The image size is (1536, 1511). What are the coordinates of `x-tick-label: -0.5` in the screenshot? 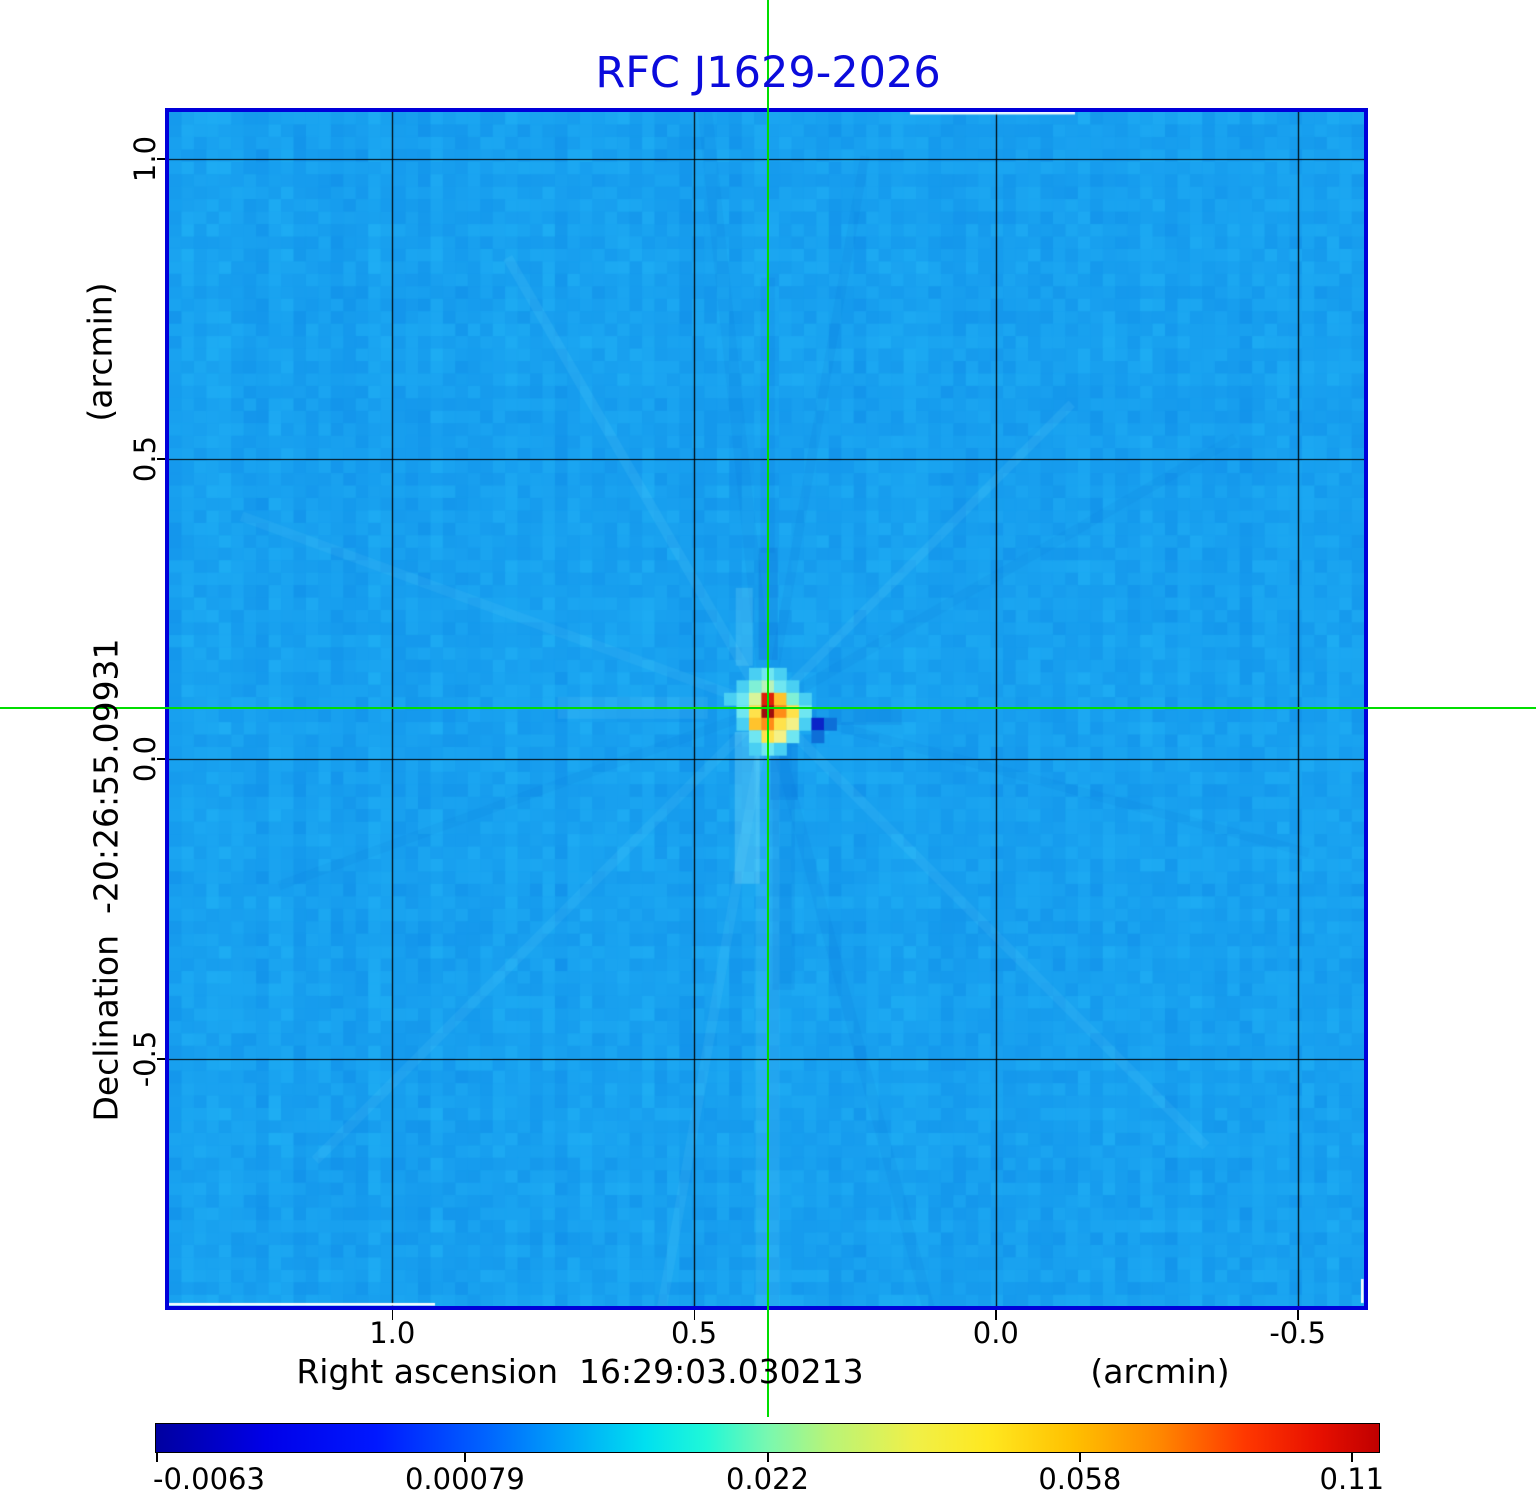 It's located at (1297, 1333).